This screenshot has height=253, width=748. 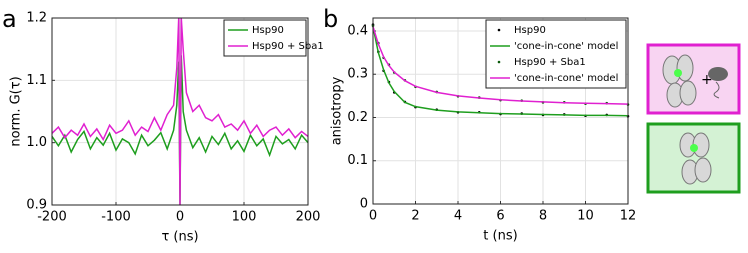 I want to click on x-tick-label: 2, so click(x=415, y=216).